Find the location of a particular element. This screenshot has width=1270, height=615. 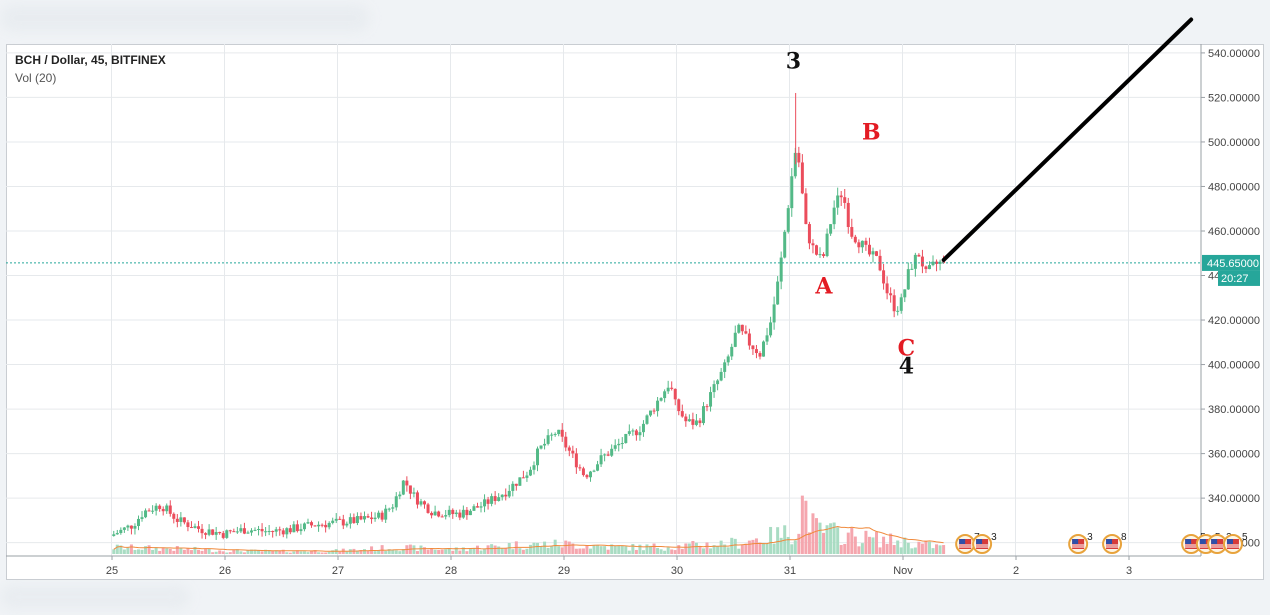

last-price-badge-bg is located at coordinates (1231, 262).